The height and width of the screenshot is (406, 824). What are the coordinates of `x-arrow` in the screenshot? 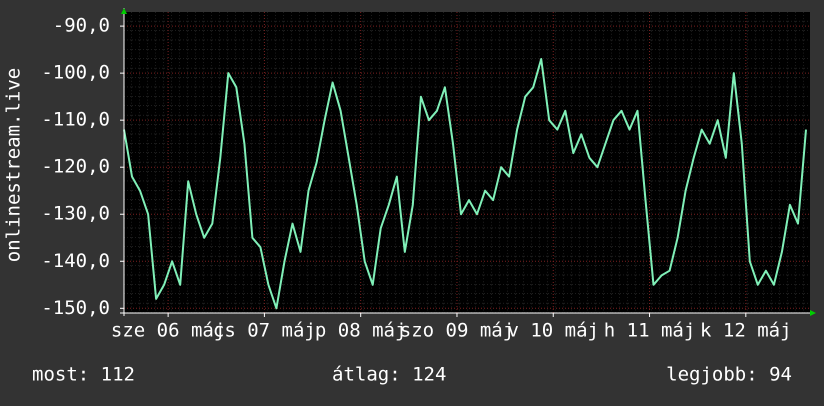 It's located at (813, 313).